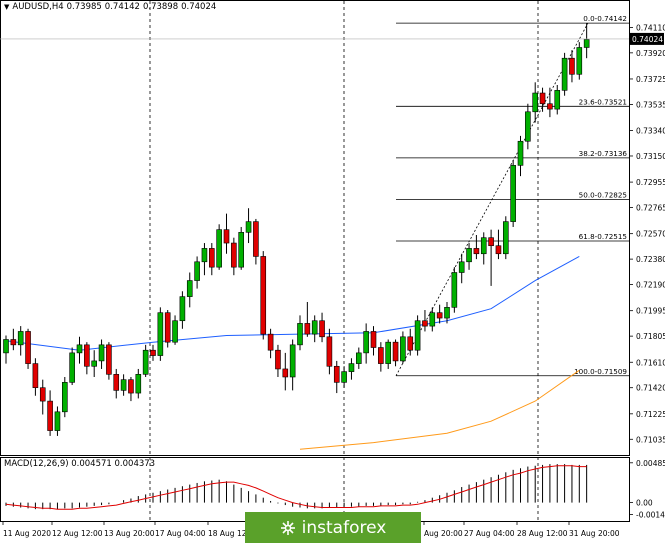 The width and height of the screenshot is (665, 547). I want to click on current-price-box, so click(647, 38).